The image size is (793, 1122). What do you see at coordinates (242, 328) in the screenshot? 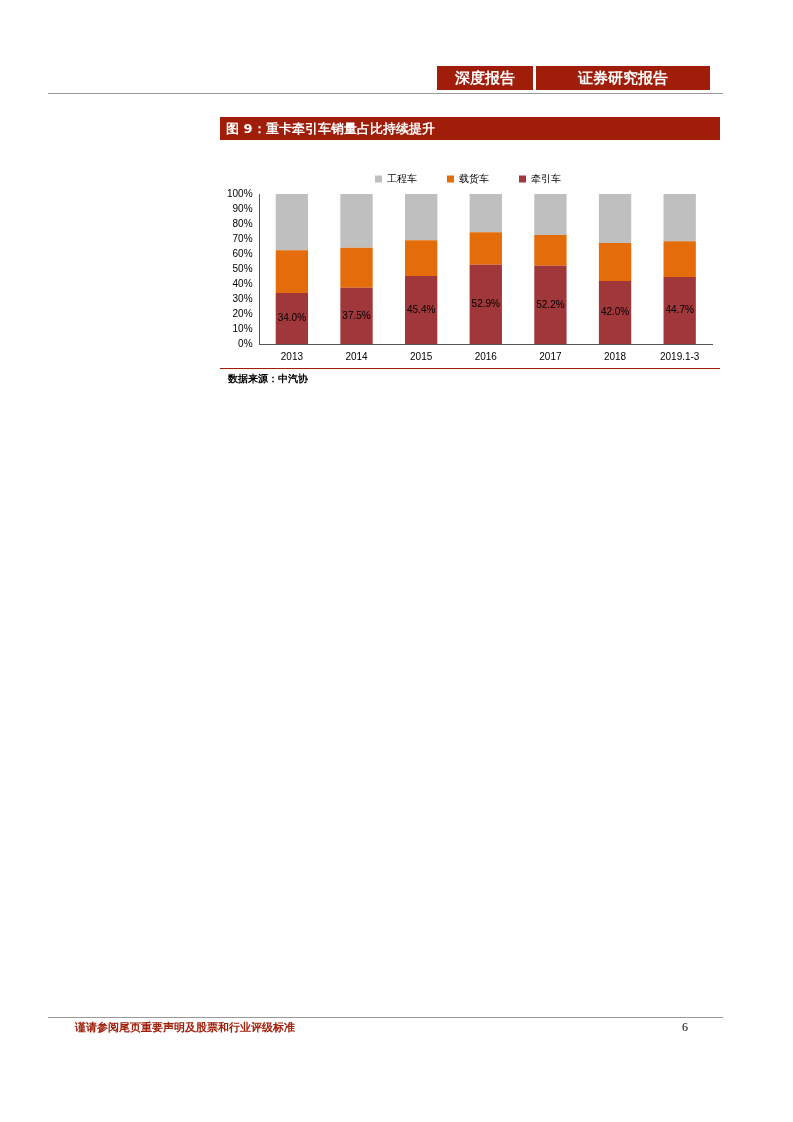
I see `y-tick-label: 10%` at bounding box center [242, 328].